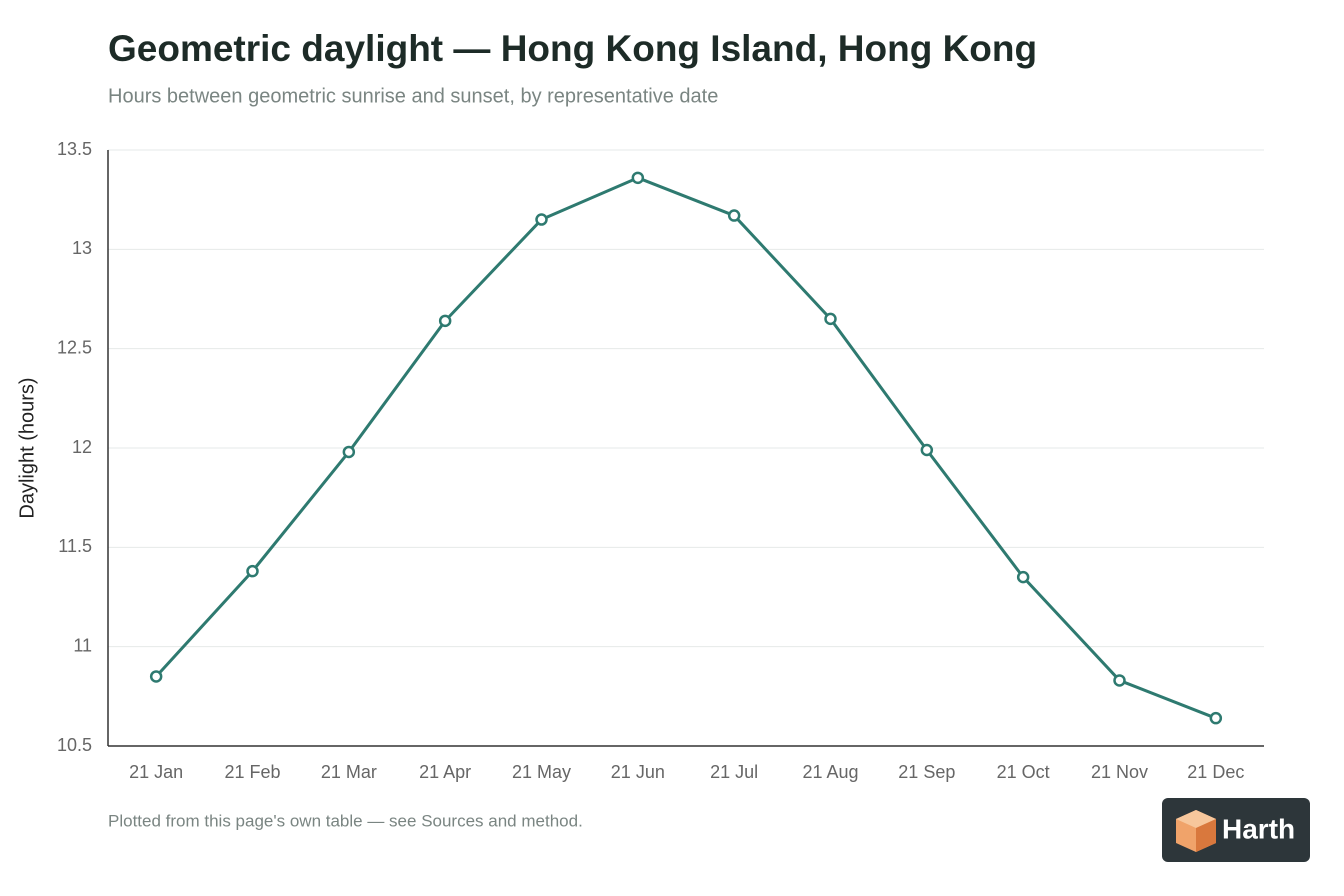 Image resolution: width=1344 pixels, height=896 pixels. What do you see at coordinates (74, 347) in the screenshot?
I see `y-tick-label: 12.5` at bounding box center [74, 347].